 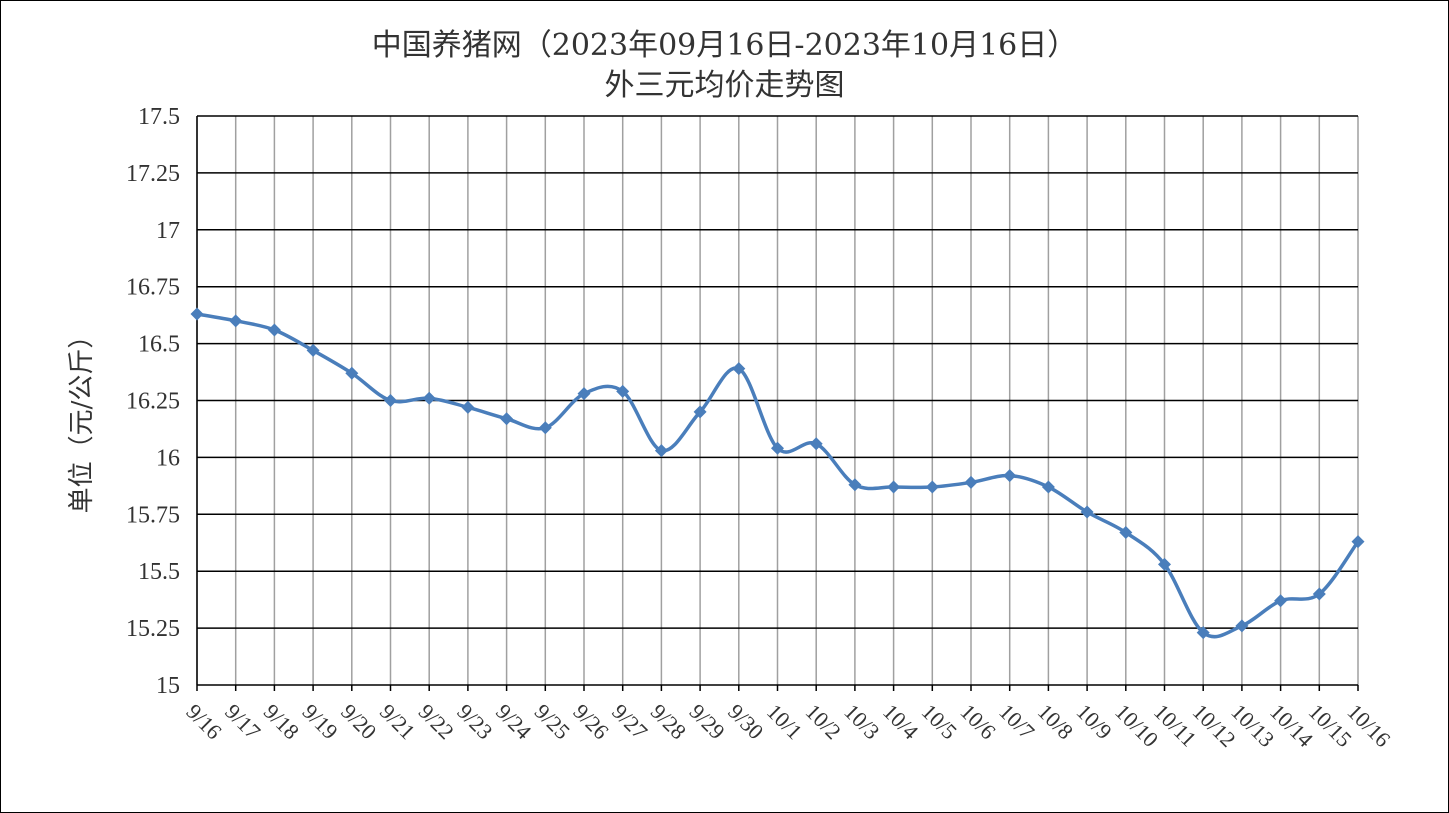 I want to click on x-tick-label: 9/19, so click(x=320, y=721).